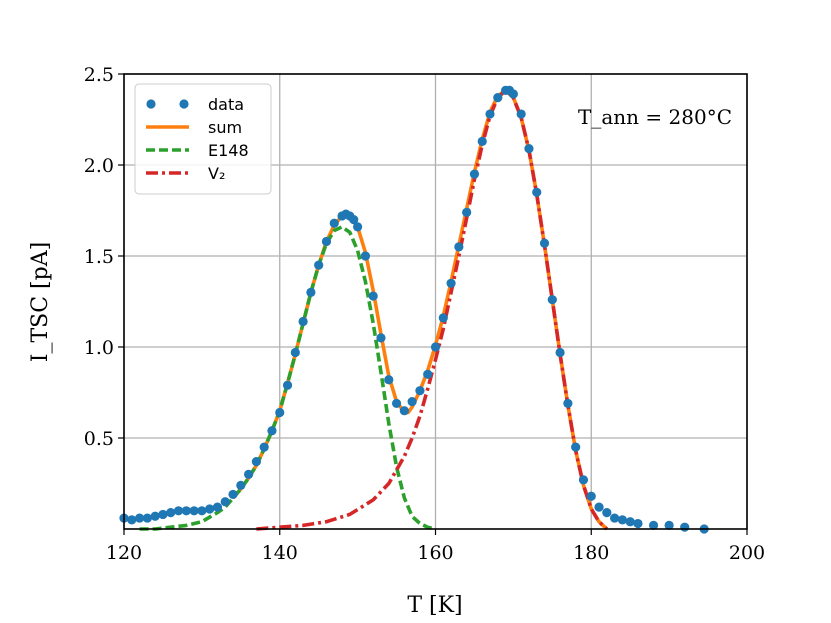  I want to click on legend-box, so click(203, 139).